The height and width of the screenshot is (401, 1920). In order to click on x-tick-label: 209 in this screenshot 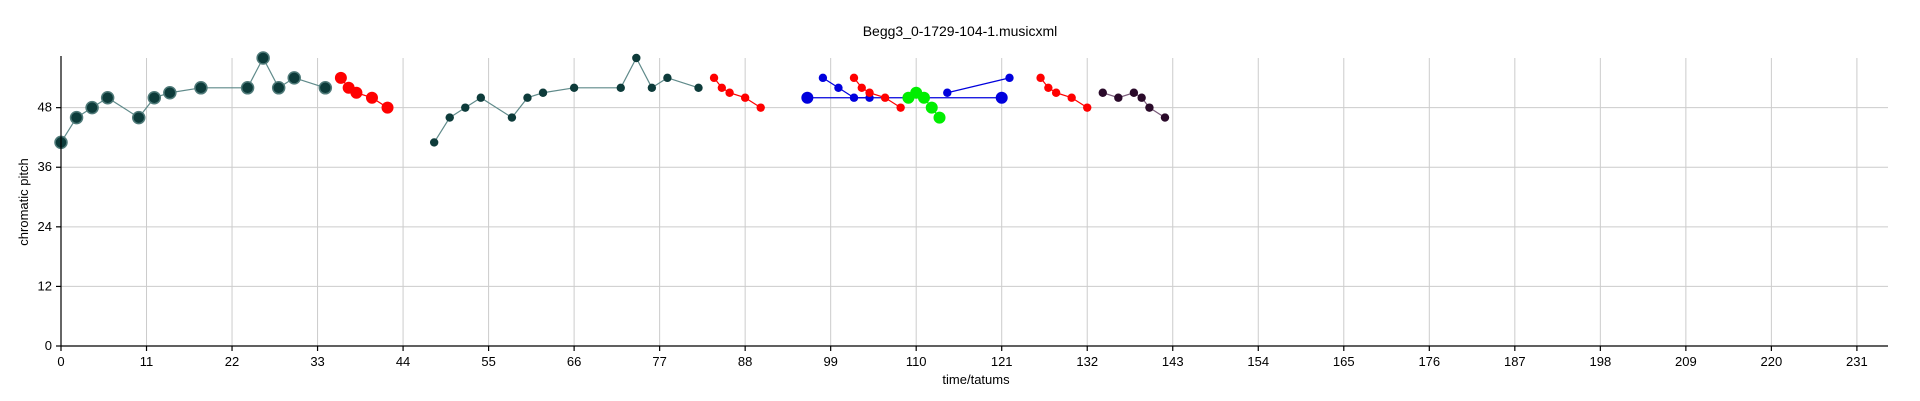, I will do `click(1686, 361)`.